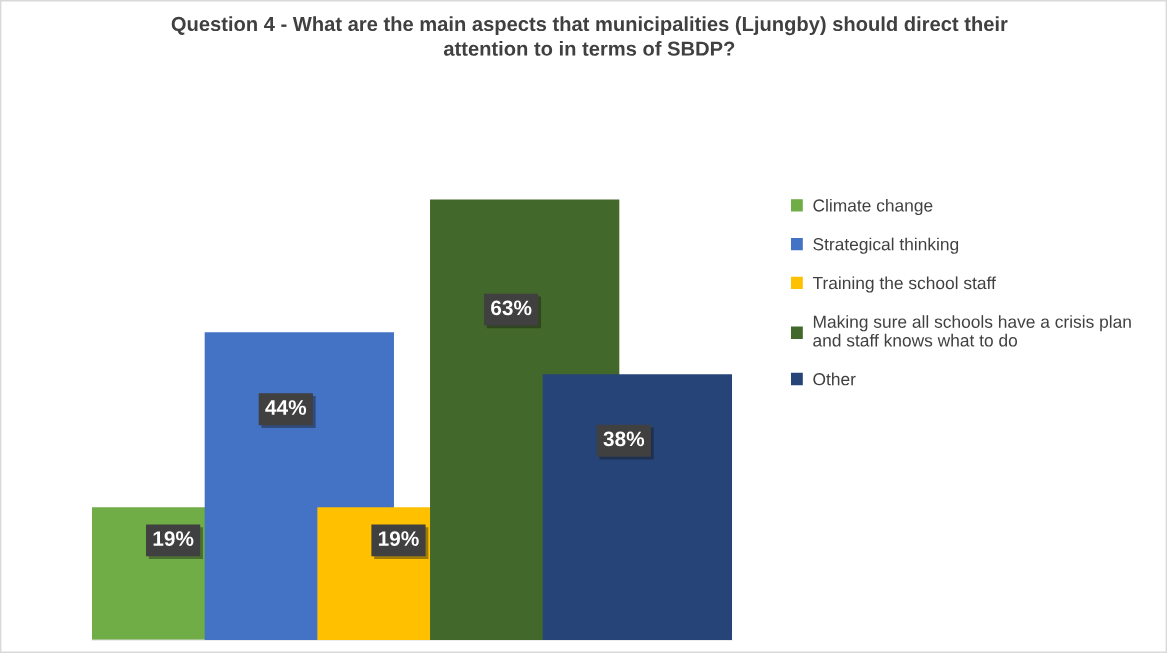 This screenshot has width=1167, height=653. What do you see at coordinates (972, 331) in the screenshot?
I see `legend-label: Making sure all schools have a crisis plan and staff knows what to do` at bounding box center [972, 331].